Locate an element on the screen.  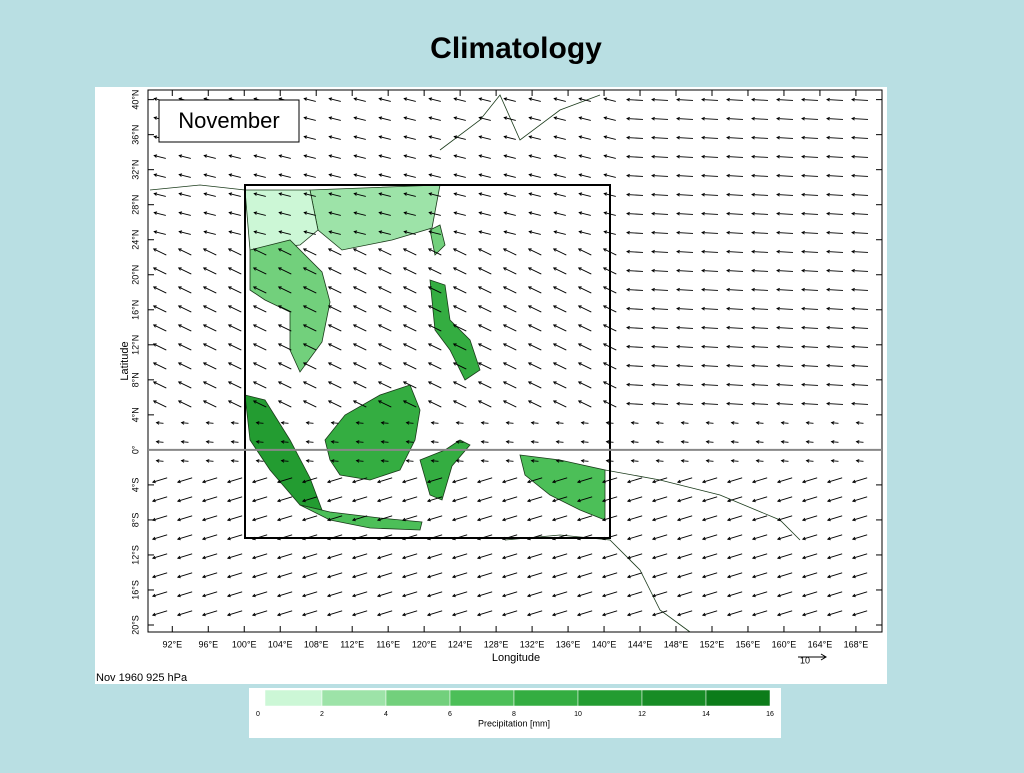
y-tick-label: 8°S is located at coordinates (135, 520).